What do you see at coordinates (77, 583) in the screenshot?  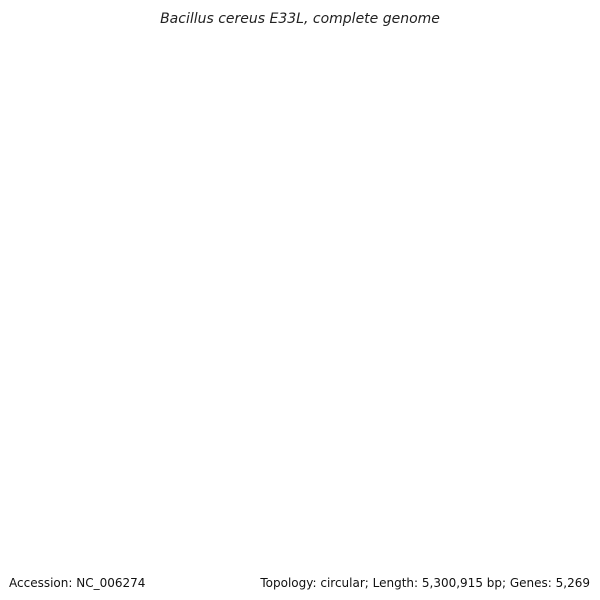 I see `accession-text: Accession: NC_006274` at bounding box center [77, 583].